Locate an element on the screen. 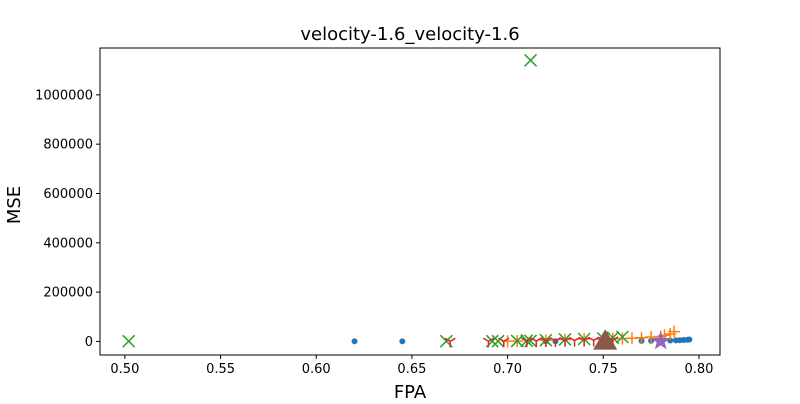 Image resolution: width=800 pixels, height=404 pixels. x-tick-label: 0.70 is located at coordinates (507, 369).